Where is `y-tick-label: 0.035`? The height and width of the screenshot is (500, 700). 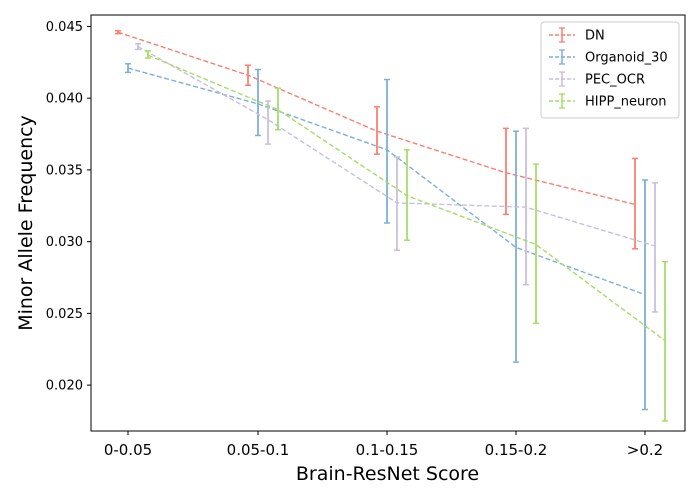
y-tick-label: 0.035 is located at coordinates (64, 170).